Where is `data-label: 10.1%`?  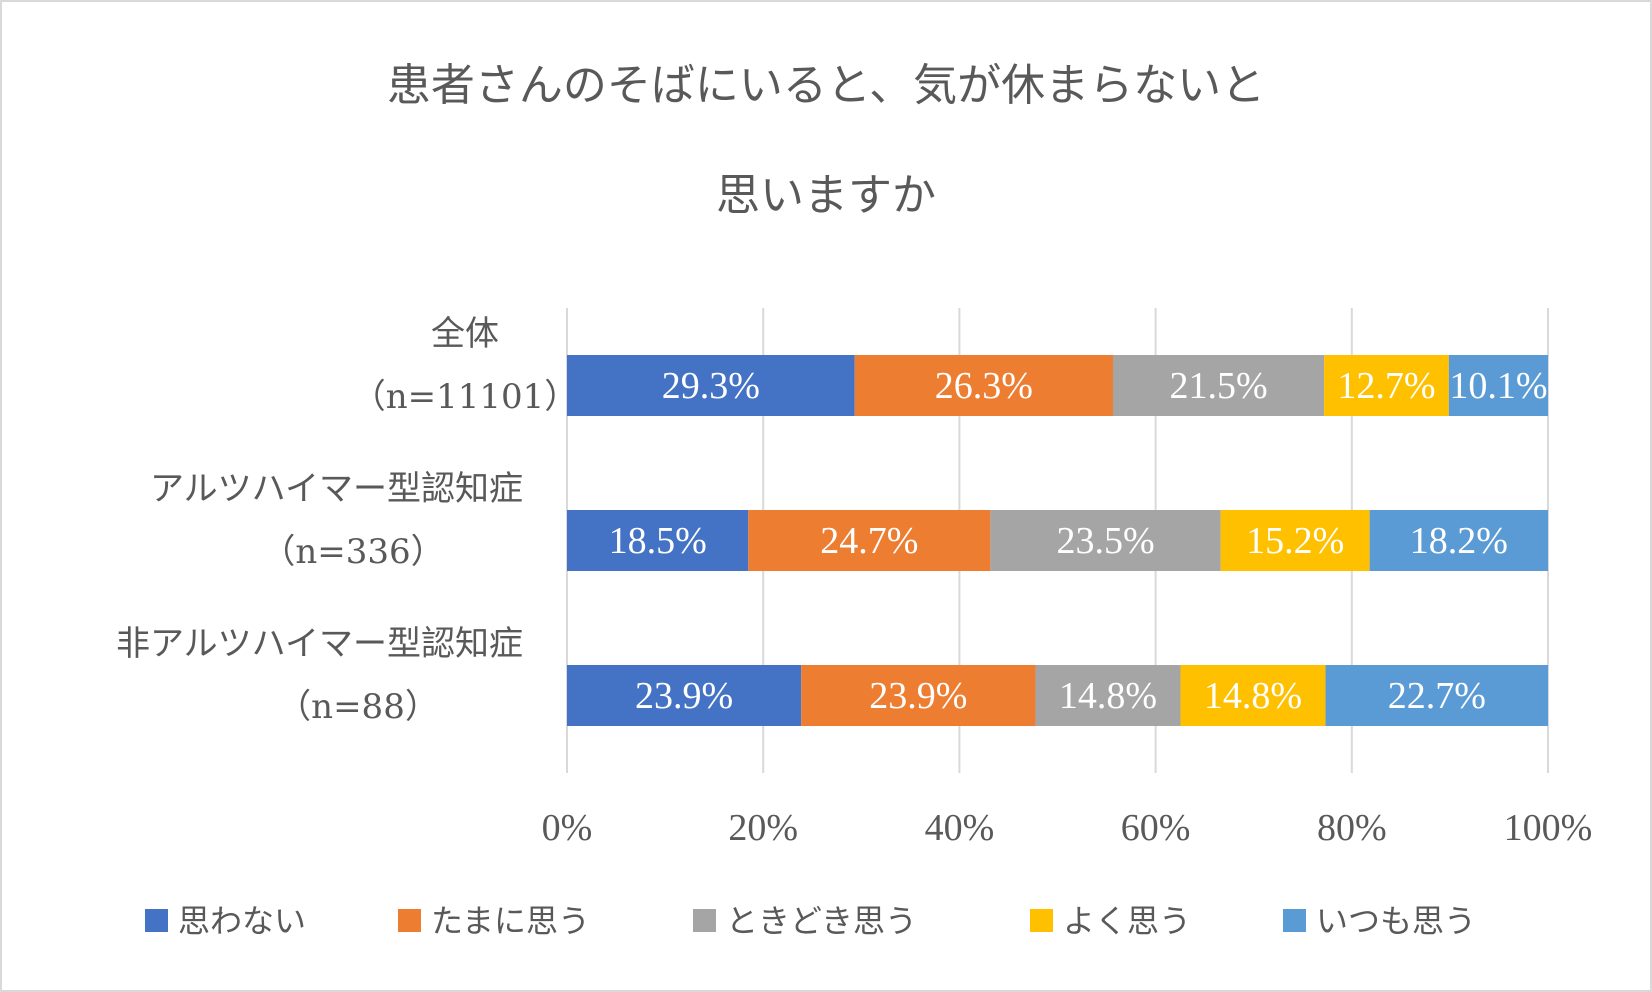
data-label: 10.1% is located at coordinates (1498, 386).